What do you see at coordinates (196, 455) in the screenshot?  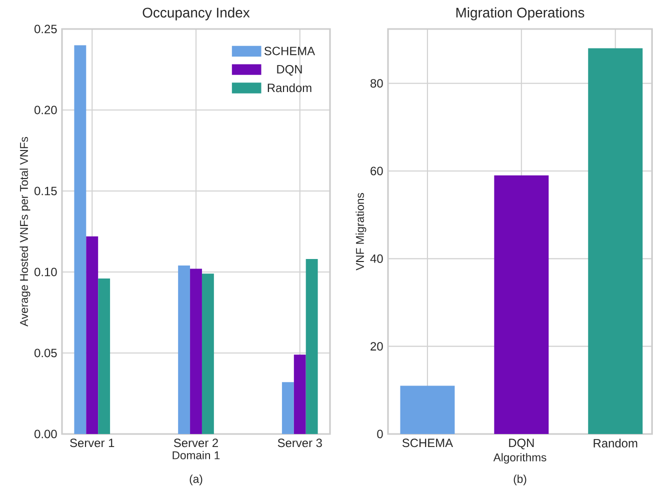 I see `x-axis-title: Domain 1` at bounding box center [196, 455].